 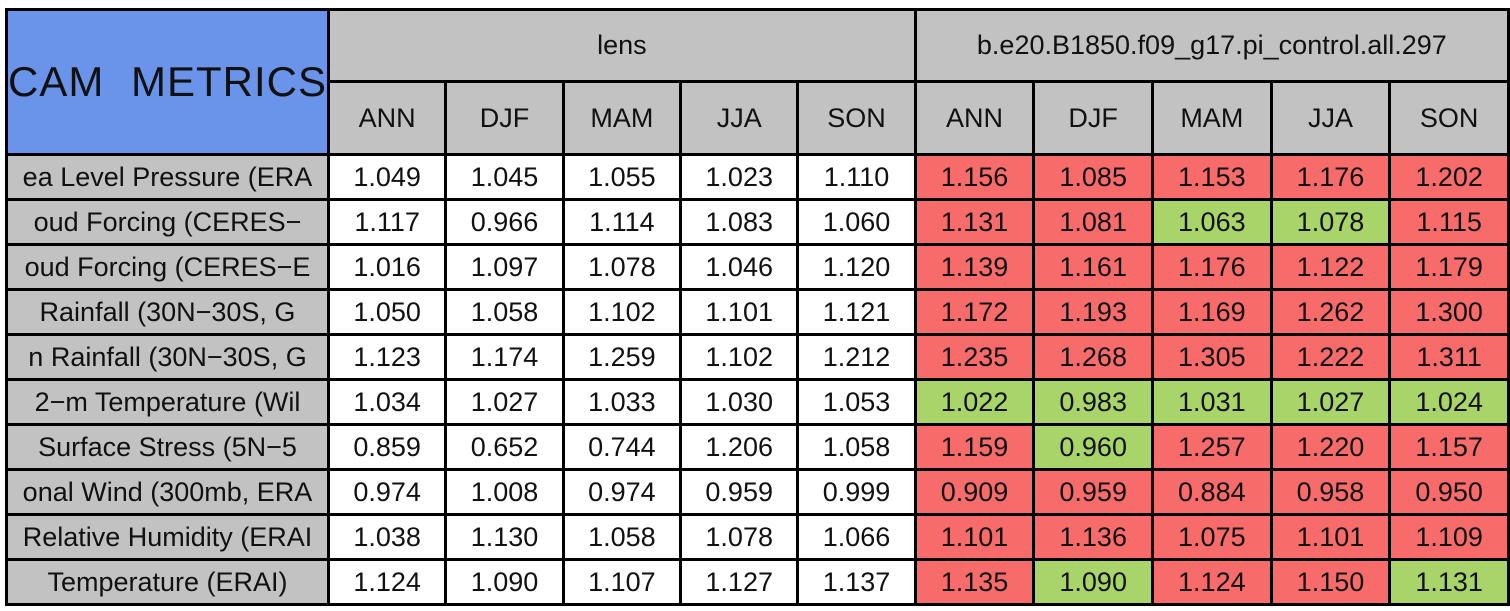 What do you see at coordinates (167, 177) in the screenshot?
I see `row-label-cell: ea Level Pressure (ERA` at bounding box center [167, 177].